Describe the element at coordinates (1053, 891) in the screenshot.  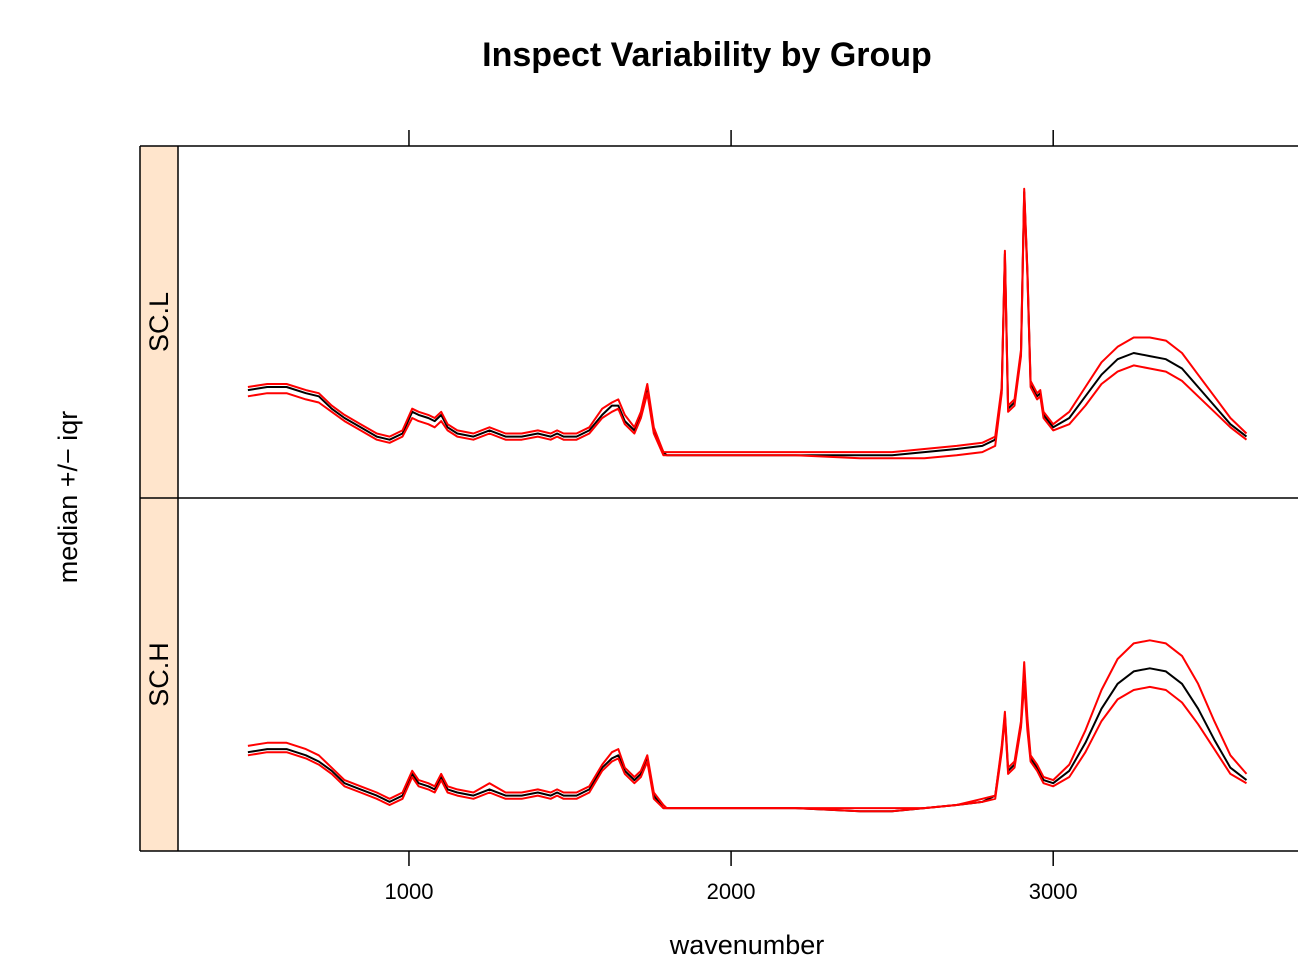
I see `x-tick-label: 3000` at that location.